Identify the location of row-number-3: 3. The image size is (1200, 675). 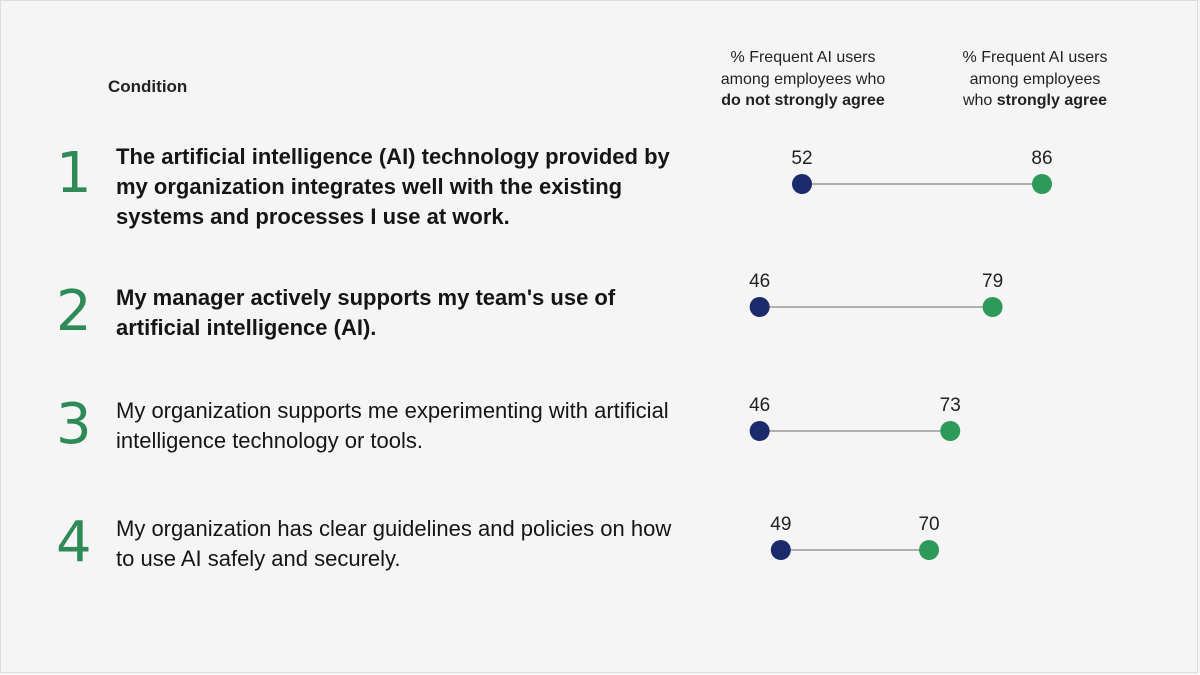
(74, 424).